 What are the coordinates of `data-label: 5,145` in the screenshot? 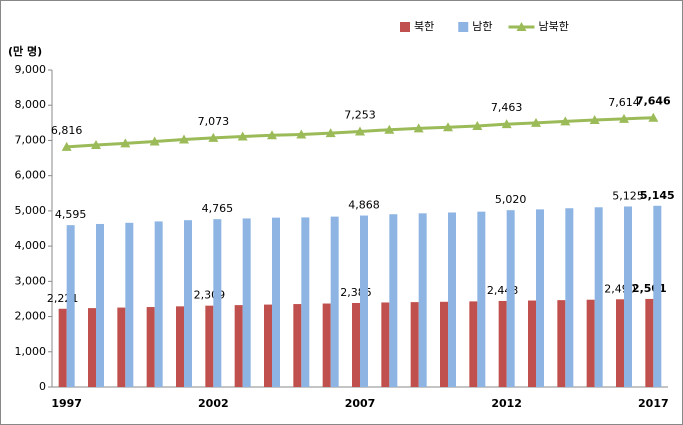 It's located at (657, 195).